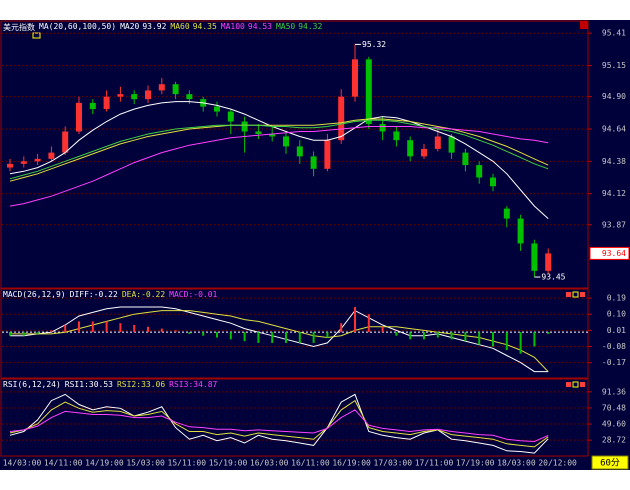 Image resolution: width=630 pixels, height=490 pixels. I want to click on y-tick-label: -0.08, so click(614, 346).